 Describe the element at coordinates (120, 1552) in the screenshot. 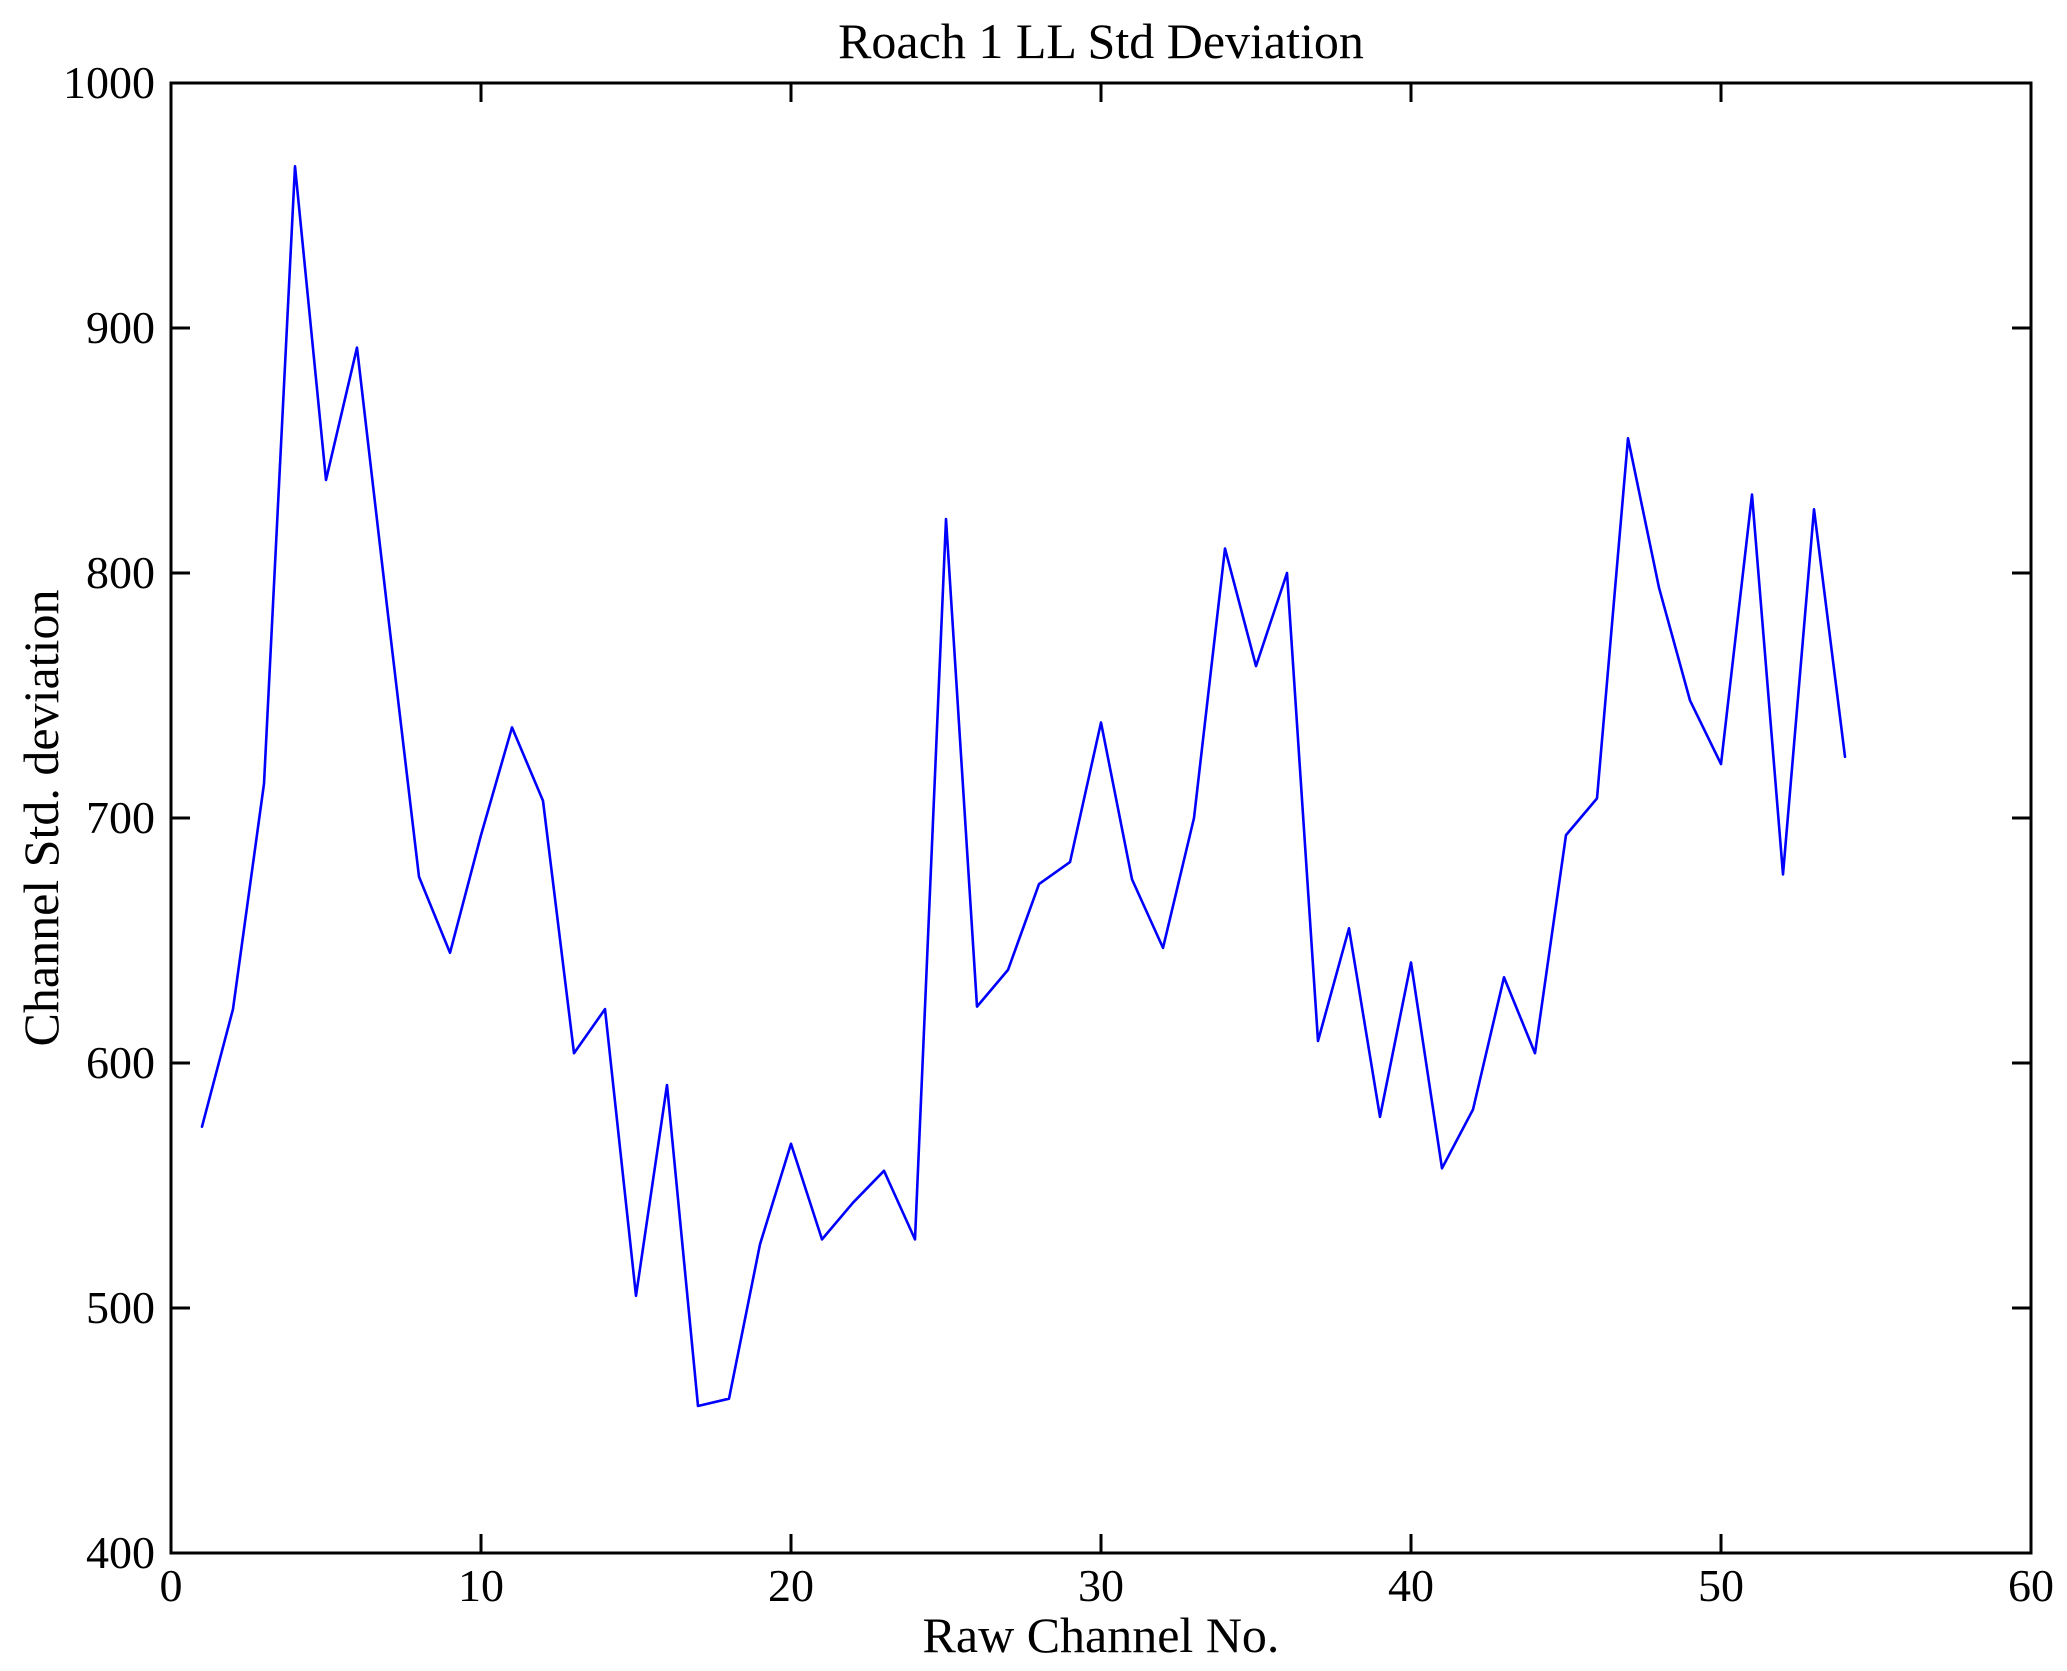

I see `y-tick-label: 400` at that location.